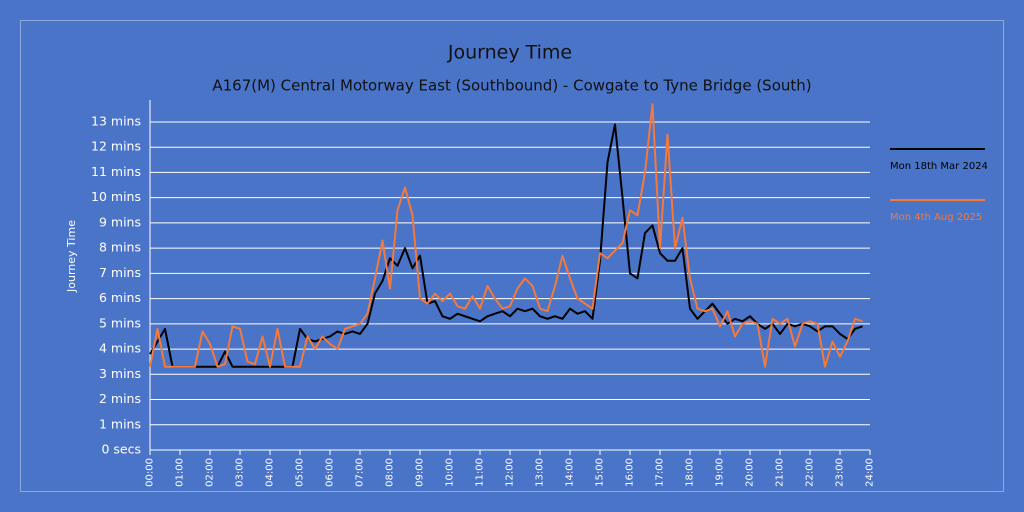 Image resolution: width=1024 pixels, height=512 pixels. What do you see at coordinates (116, 196) in the screenshot?
I see `y-tick-label: 10 mins` at bounding box center [116, 196].